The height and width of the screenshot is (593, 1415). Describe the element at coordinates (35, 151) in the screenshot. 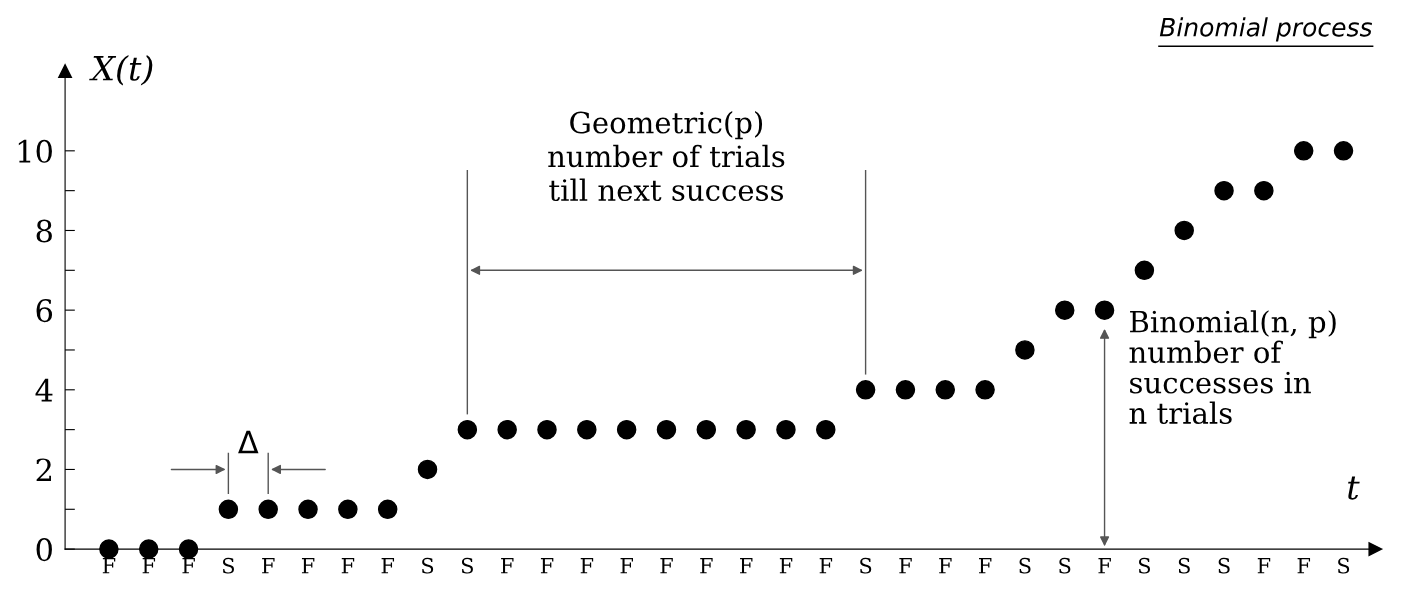

I see `y-tick-label: 10` at that location.